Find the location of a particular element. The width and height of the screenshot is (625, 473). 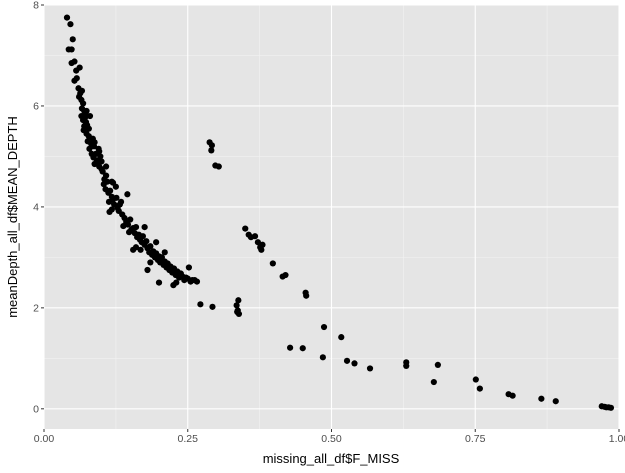

x-tick-label: 0.25 is located at coordinates (188, 439).